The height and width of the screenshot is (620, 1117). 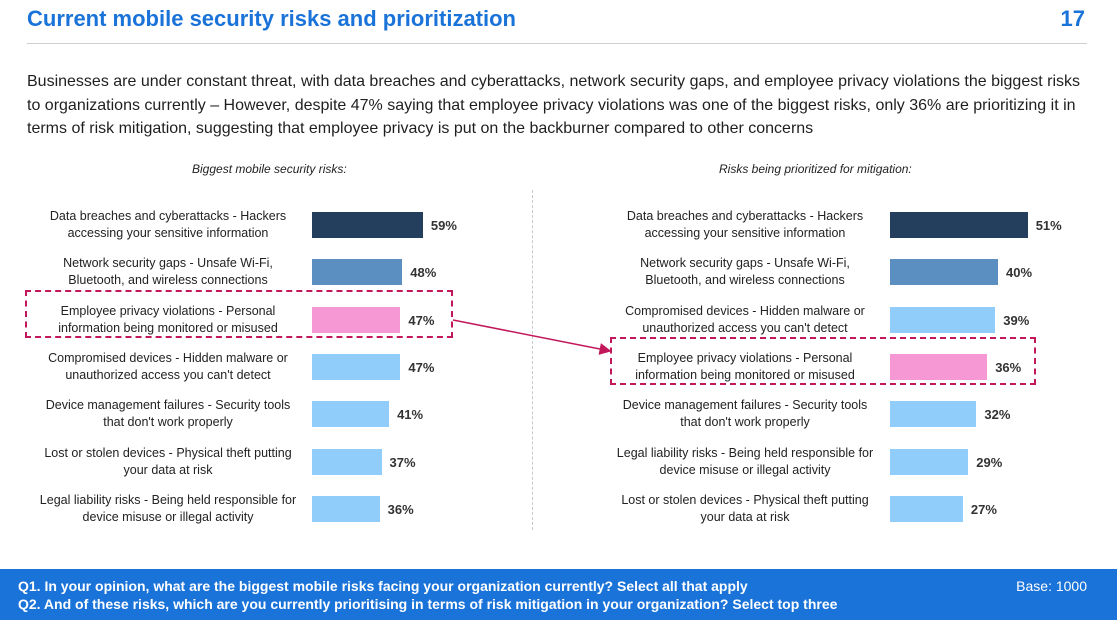 I want to click on value-label: 59%, so click(x=443, y=225).